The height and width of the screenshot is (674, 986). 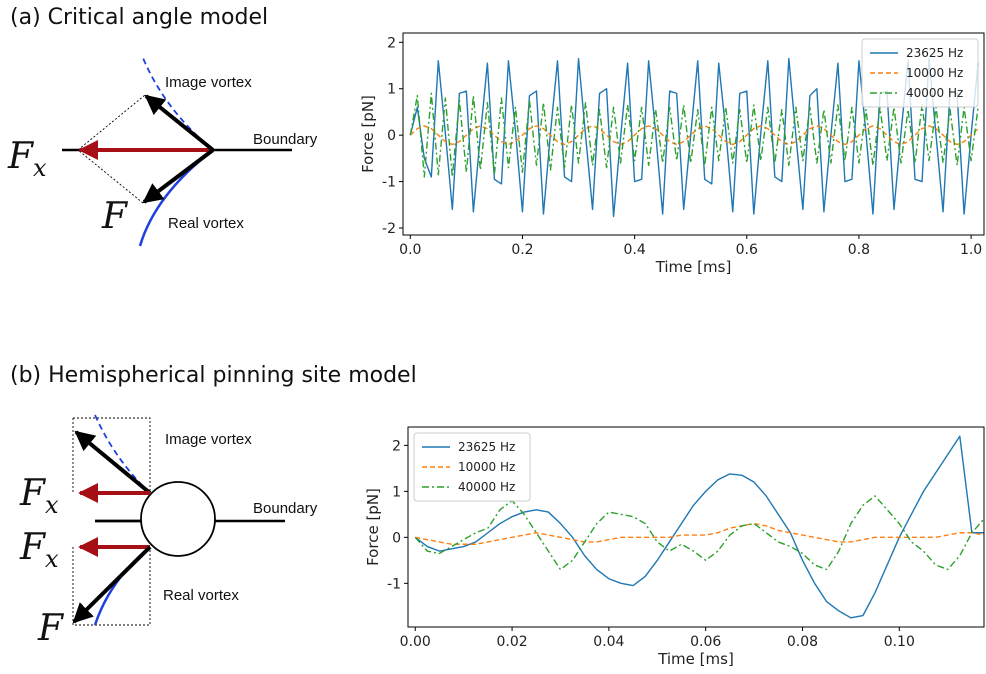 I want to click on x-tick-label: 0.02, so click(x=511, y=642).